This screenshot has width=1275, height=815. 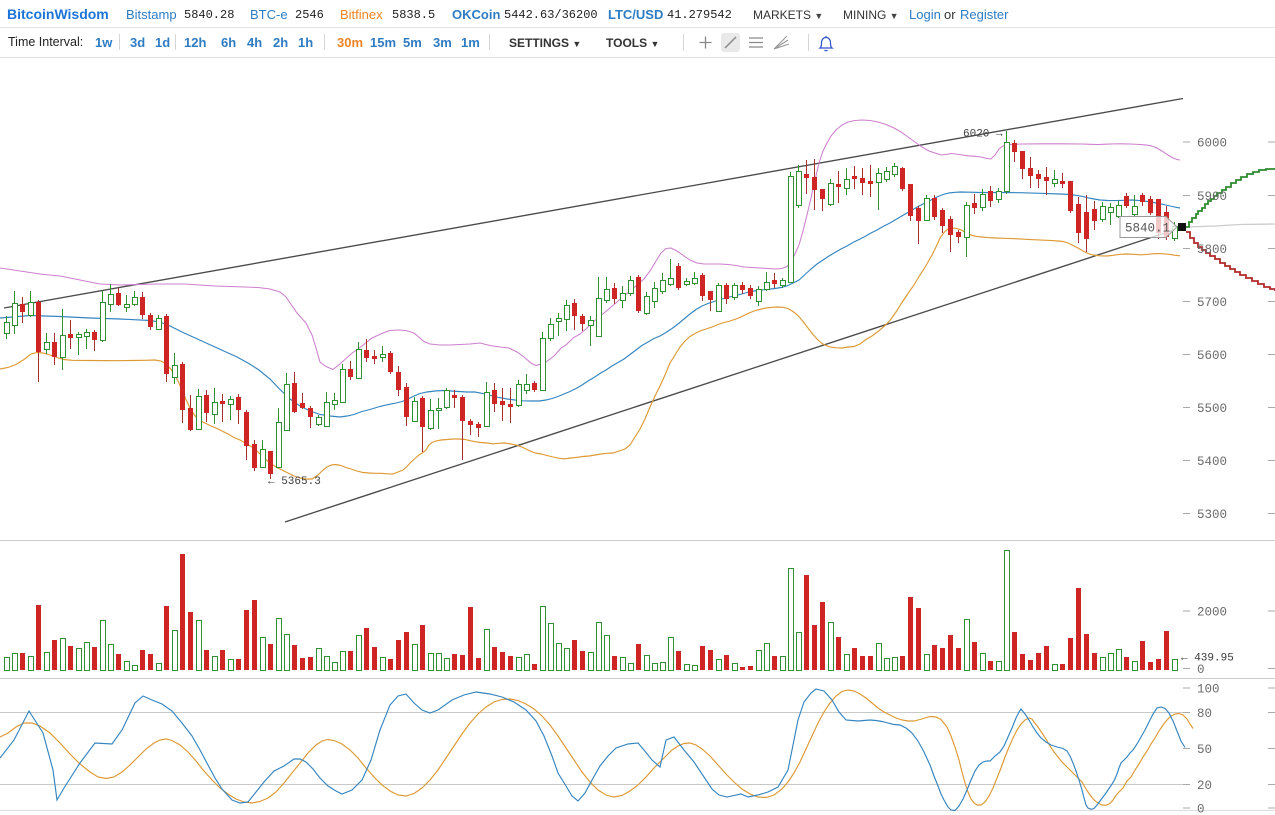 I want to click on svg-text: 80, so click(x=1204, y=714).